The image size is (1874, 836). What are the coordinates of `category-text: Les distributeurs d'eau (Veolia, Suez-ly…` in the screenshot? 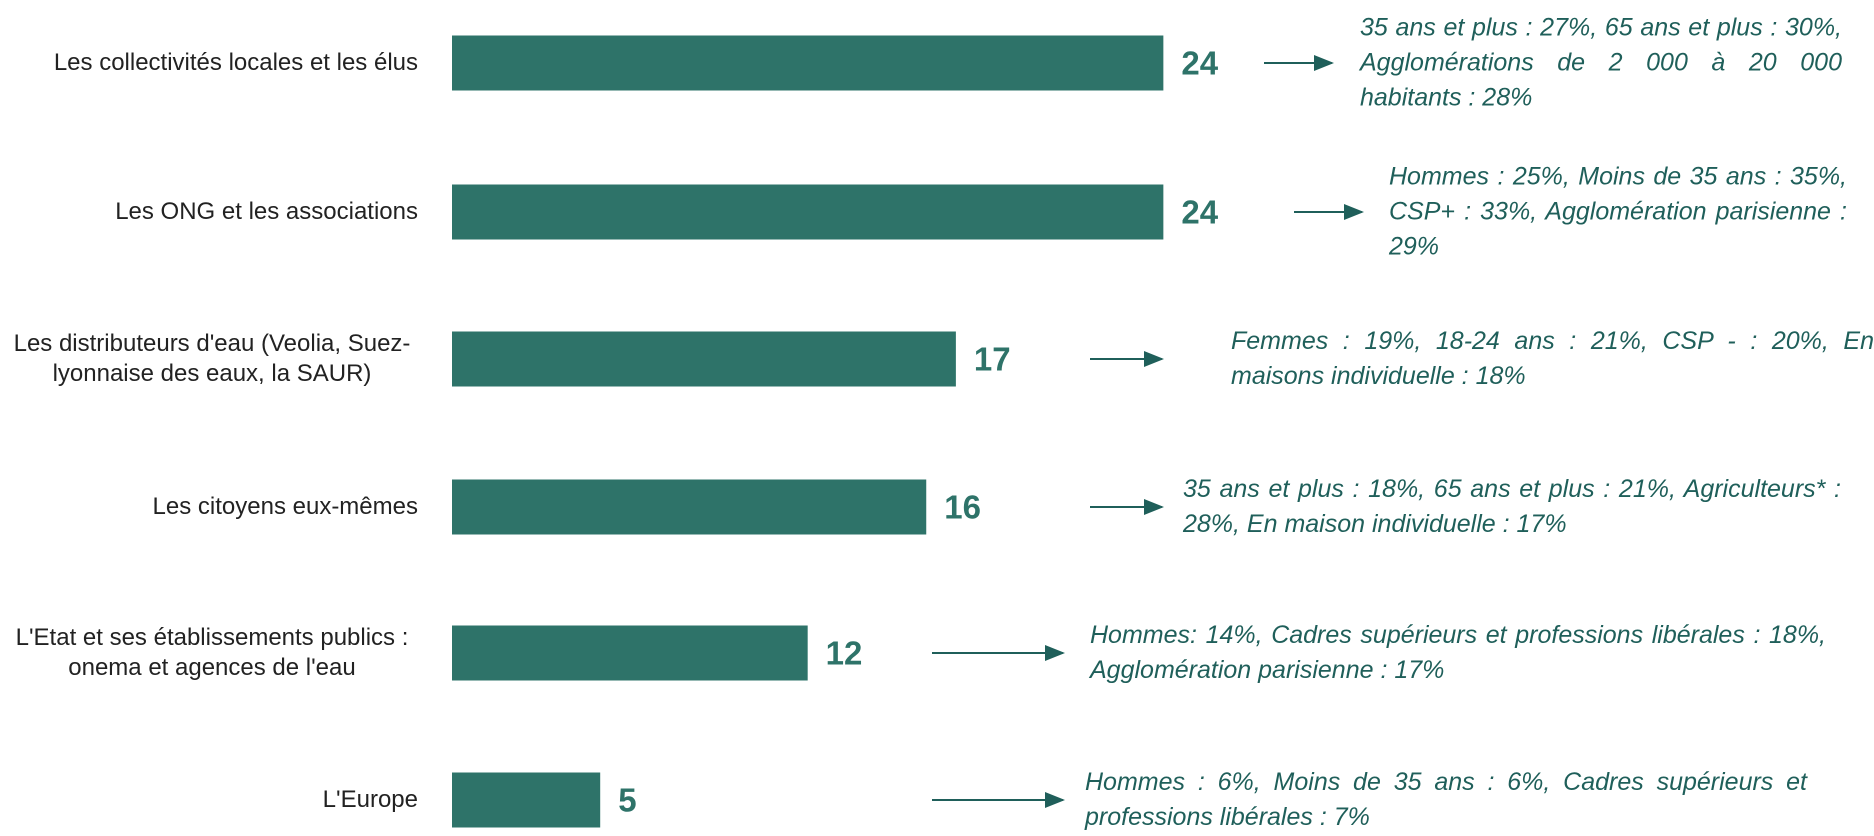 It's located at (212, 358).